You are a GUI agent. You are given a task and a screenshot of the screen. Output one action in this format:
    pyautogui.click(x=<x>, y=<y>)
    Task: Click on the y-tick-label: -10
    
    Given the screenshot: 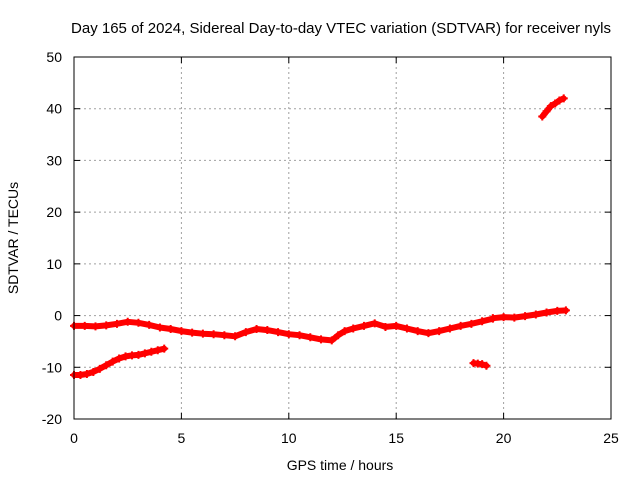 What is the action you would take?
    pyautogui.click(x=52, y=367)
    